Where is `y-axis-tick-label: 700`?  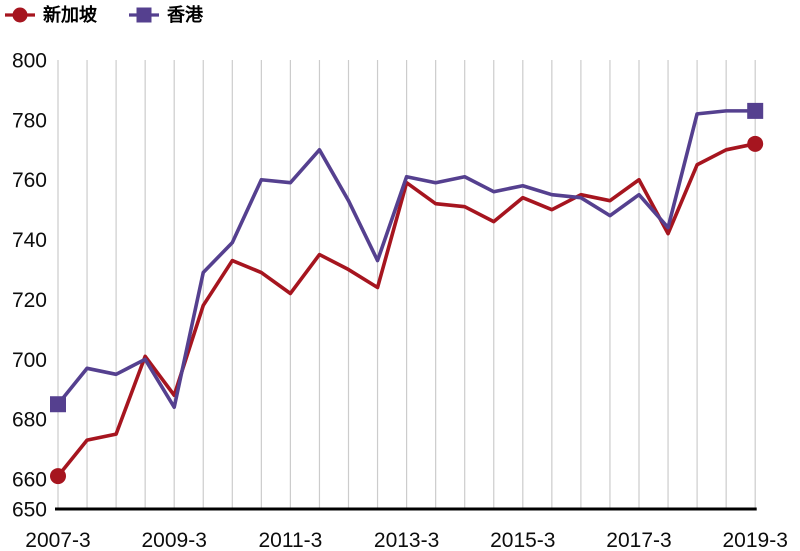 y-axis-tick-label: 700 is located at coordinates (29, 360).